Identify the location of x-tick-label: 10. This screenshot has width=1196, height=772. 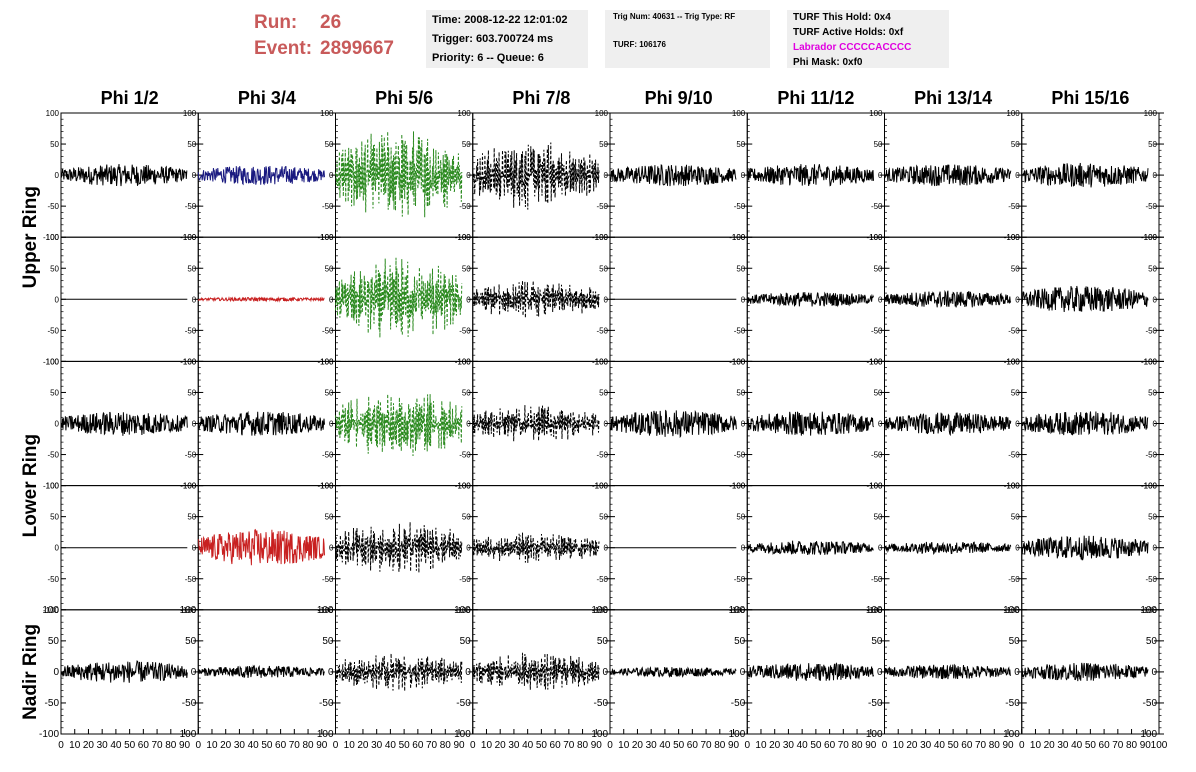
(899, 745).